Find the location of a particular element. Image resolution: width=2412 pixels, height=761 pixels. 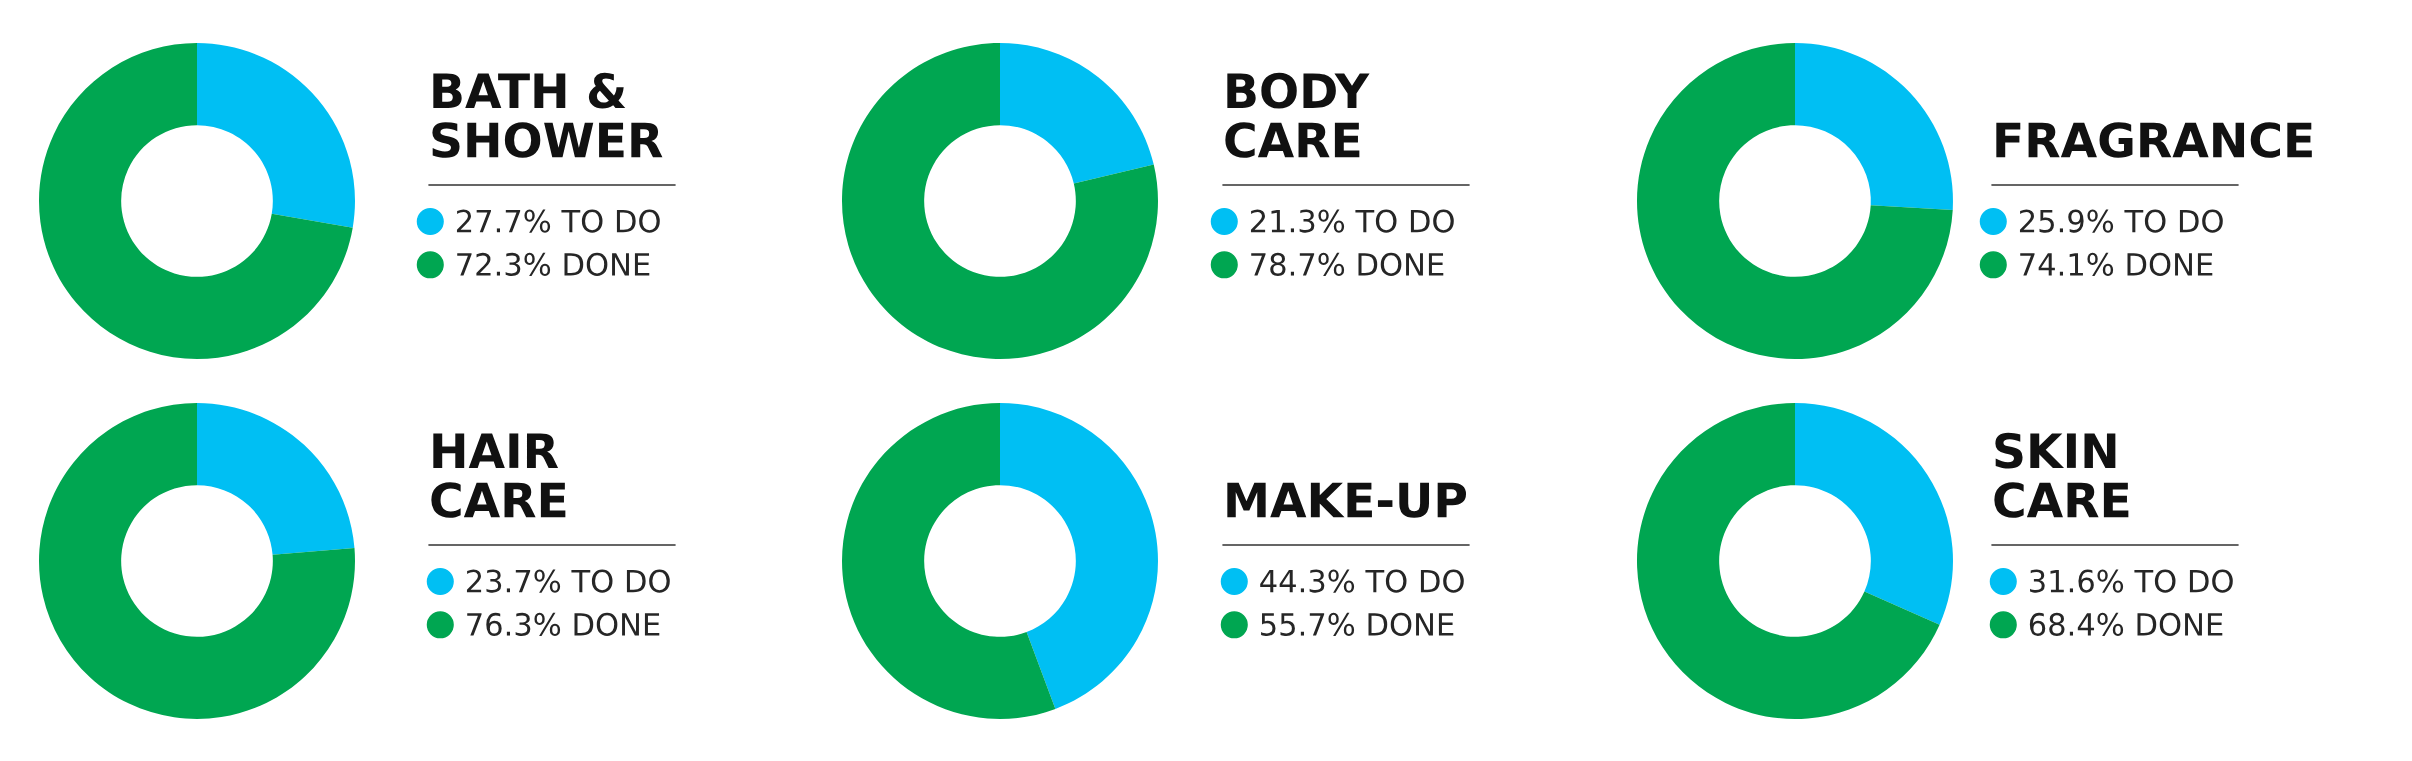

legend-label: 44.3% TO DO is located at coordinates (1362, 581).